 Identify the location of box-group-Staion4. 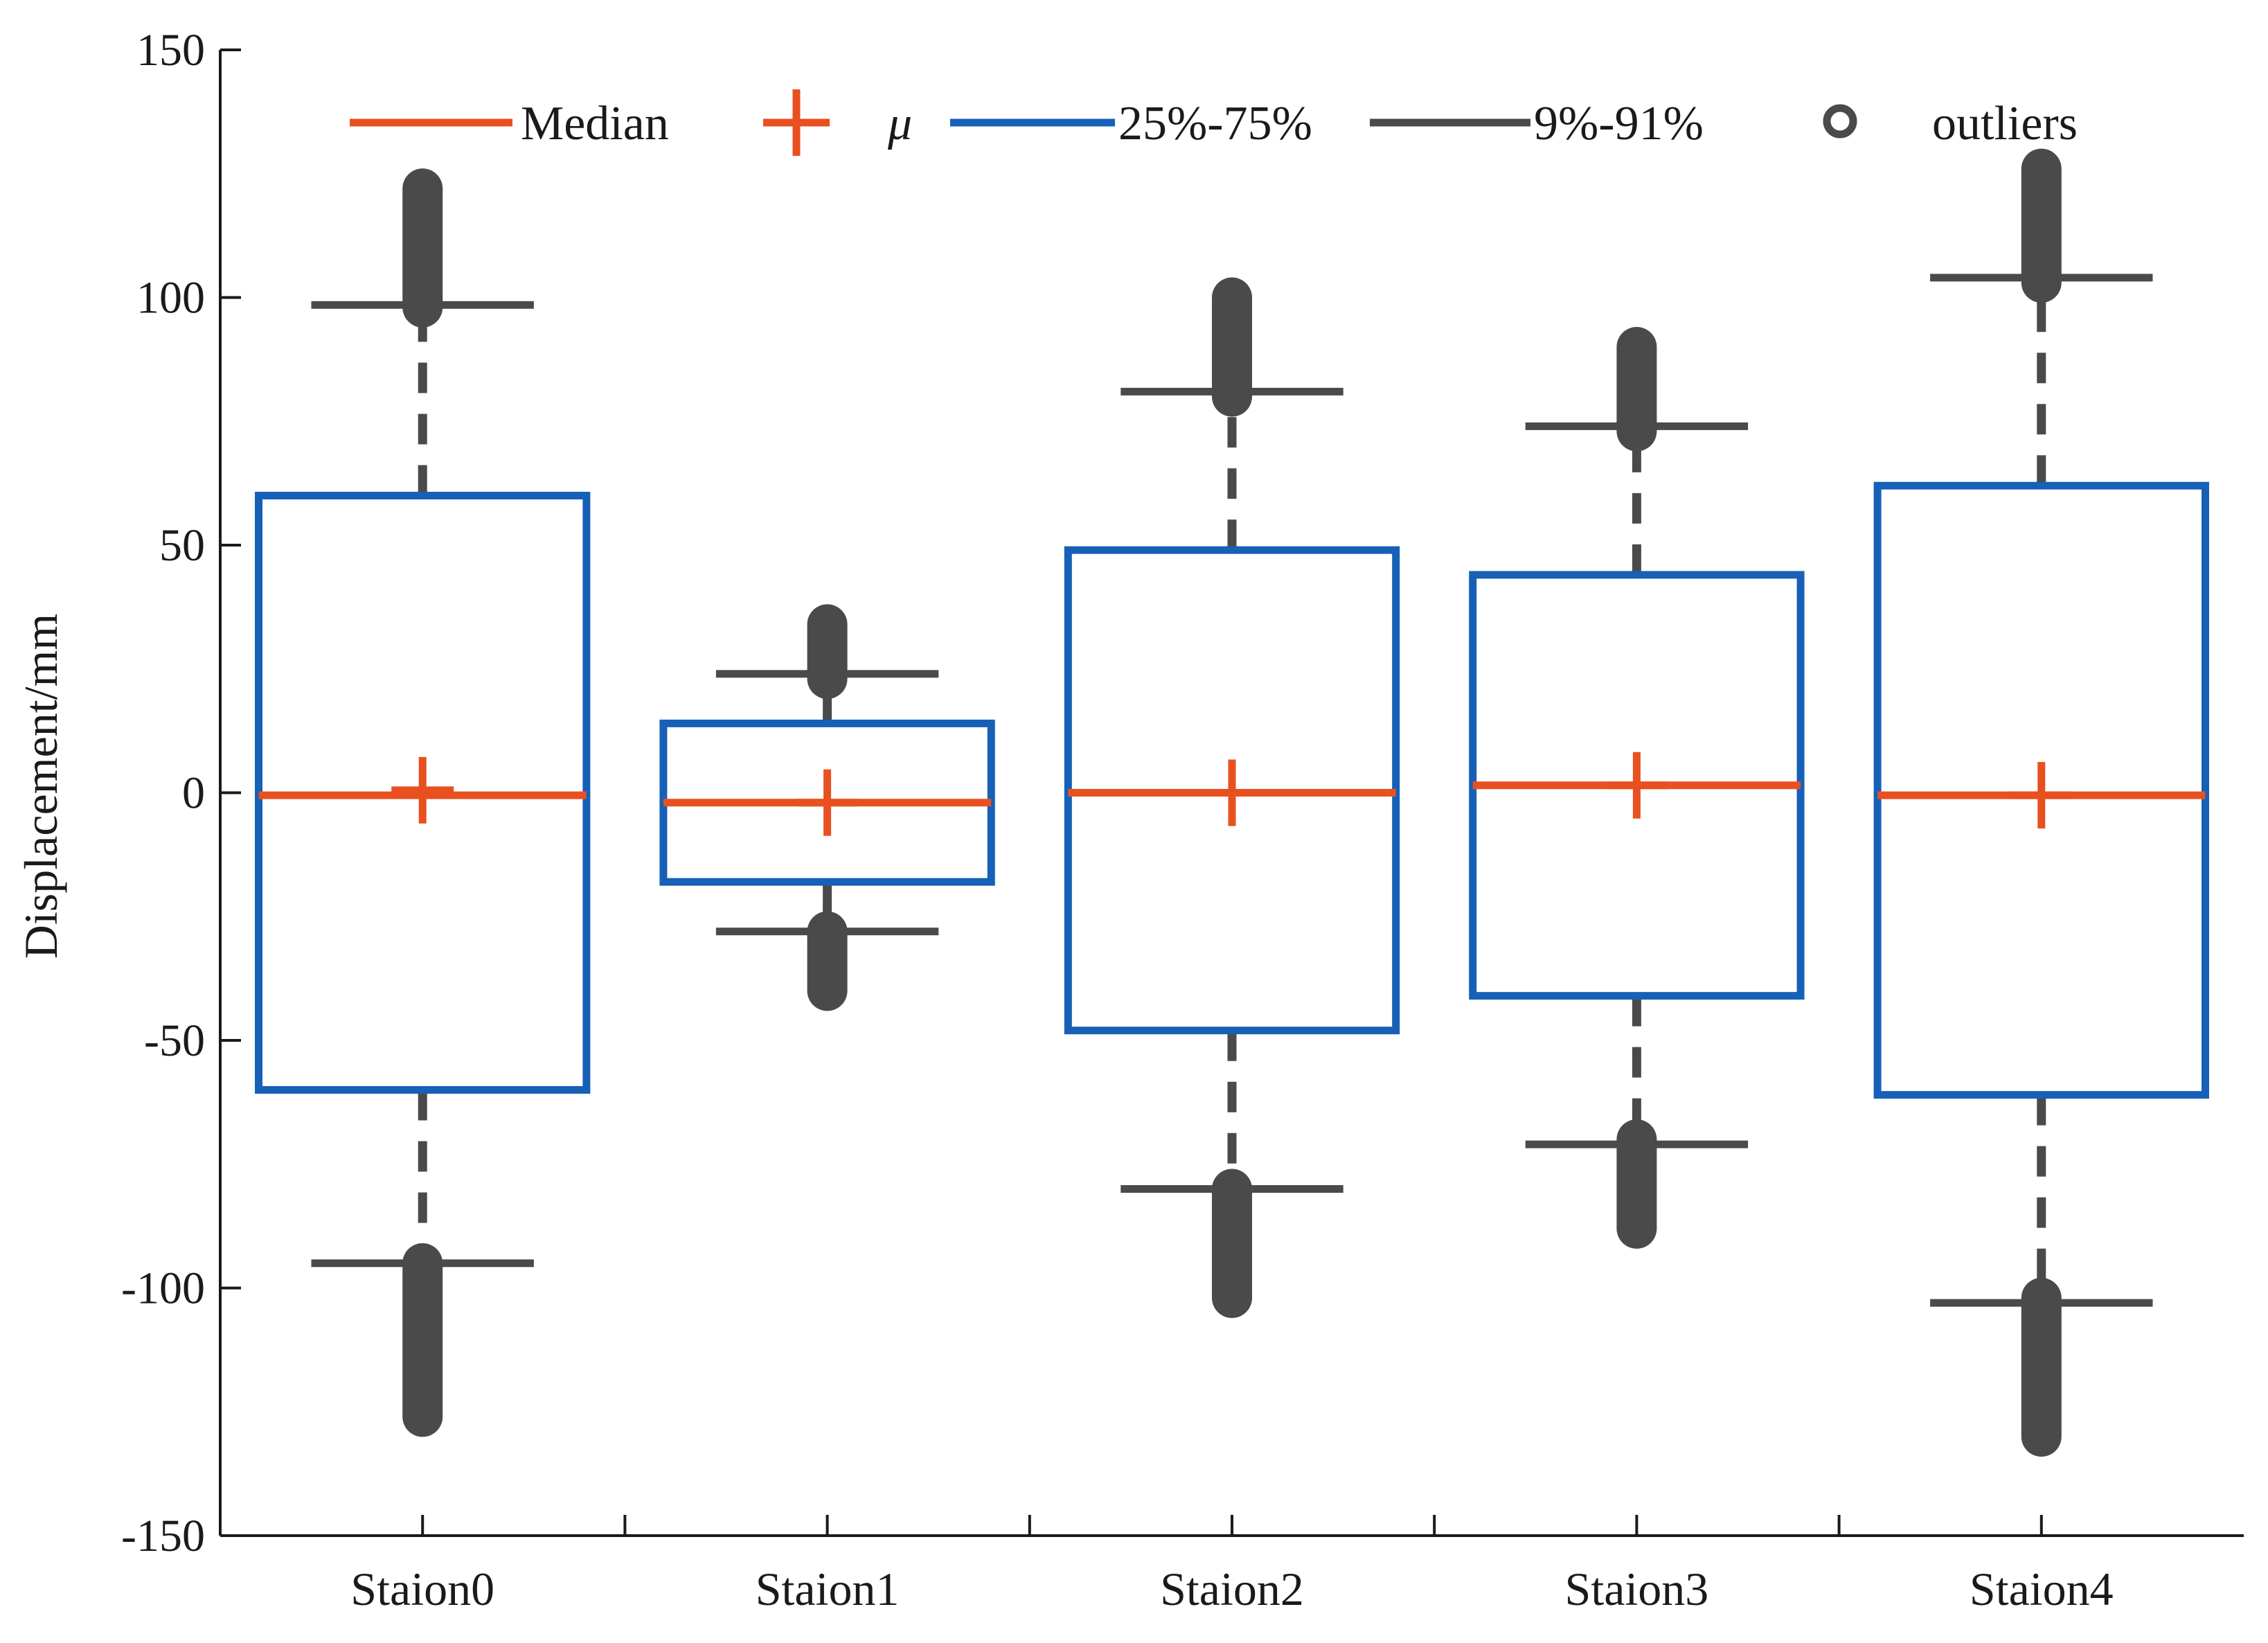
(2041, 802).